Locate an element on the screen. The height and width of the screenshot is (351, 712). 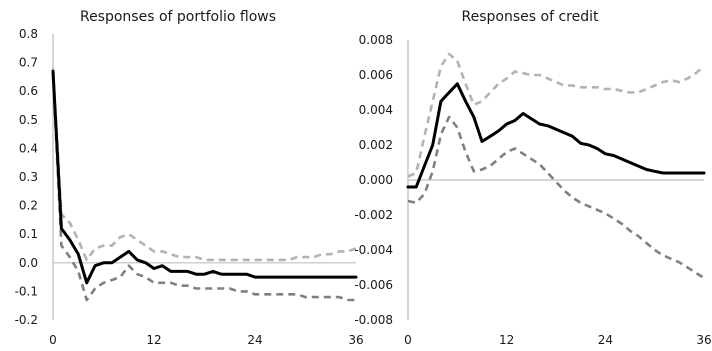
y-tick-labels: 0.8 0.7 0.6 0.5 0.4 0.3 0.2 0.1 0.0 -0.1 -0.2 is located at coordinates (26, 177).